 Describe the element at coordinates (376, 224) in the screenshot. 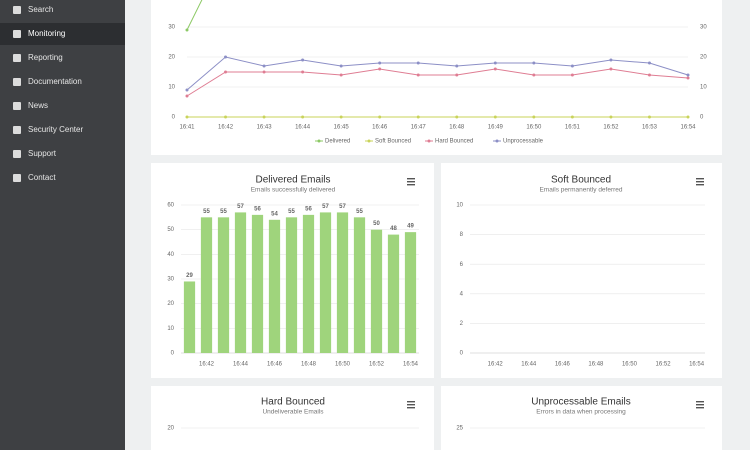

I see `data-label: 50` at that location.